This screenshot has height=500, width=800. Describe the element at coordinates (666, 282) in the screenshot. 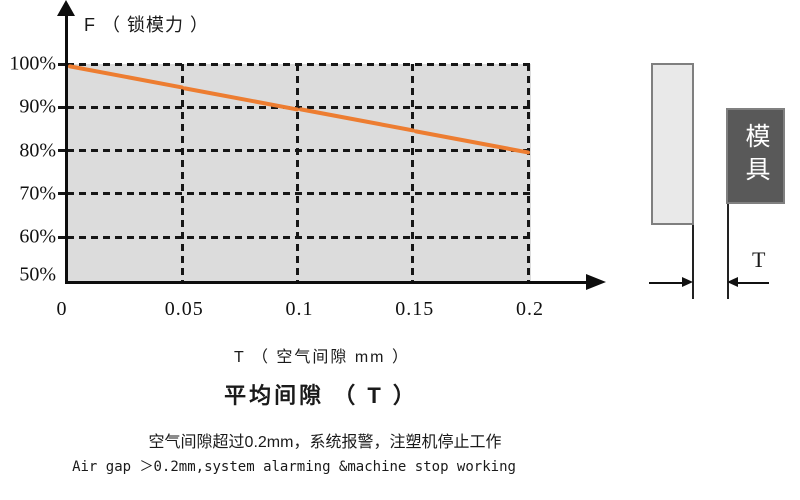

I see `dimension-line-left` at that location.